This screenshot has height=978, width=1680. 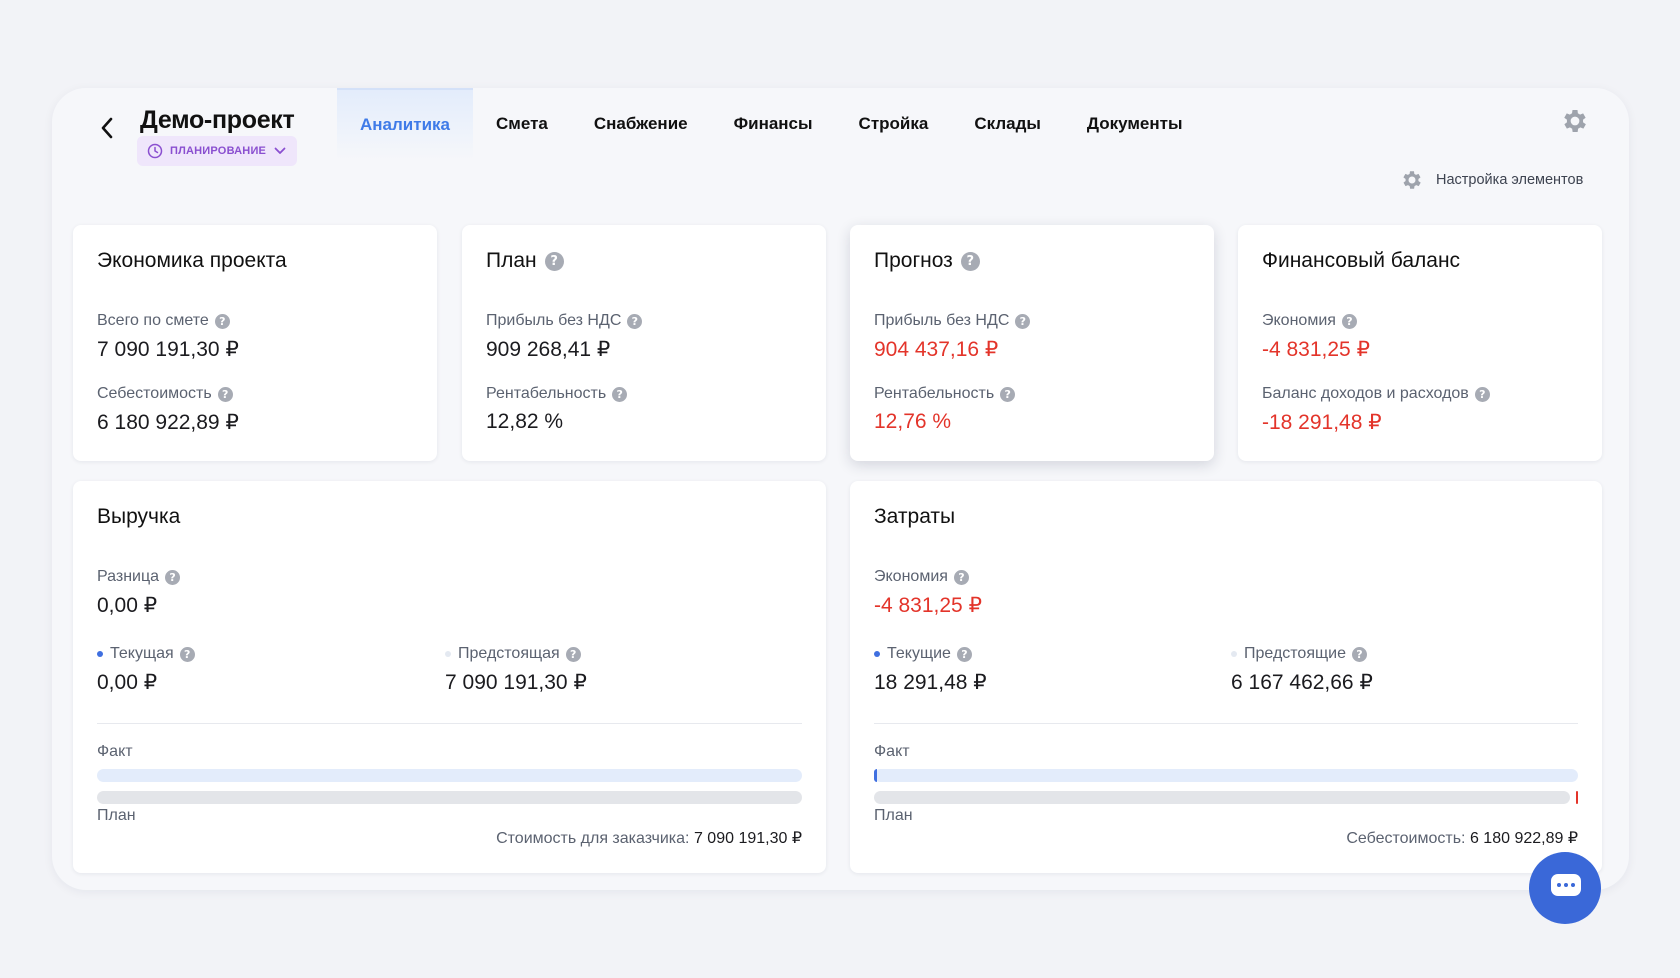 What do you see at coordinates (1007, 123) in the screenshot?
I see `tab-warehouses: Склады` at bounding box center [1007, 123].